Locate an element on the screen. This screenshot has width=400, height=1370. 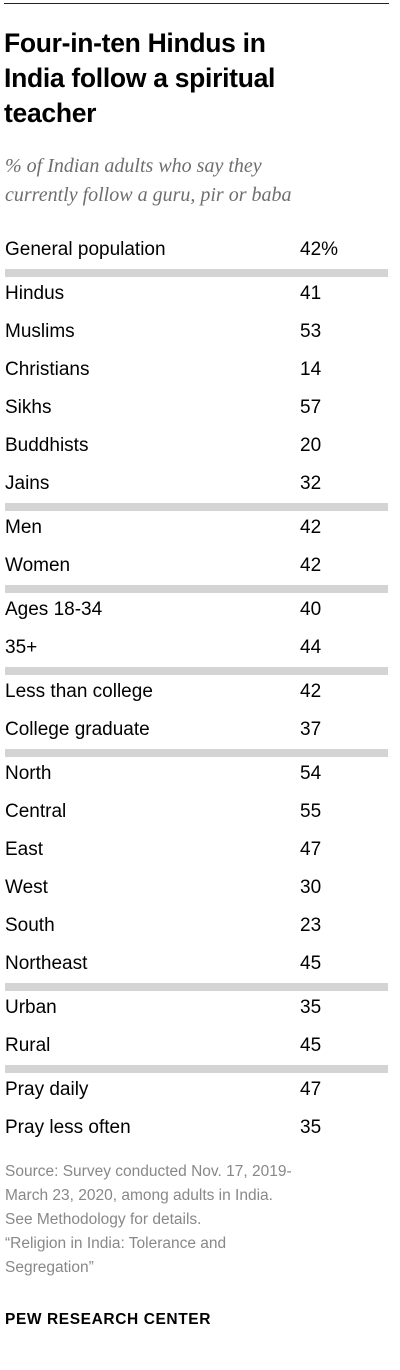
row-label: Less than college is located at coordinates (79, 691).